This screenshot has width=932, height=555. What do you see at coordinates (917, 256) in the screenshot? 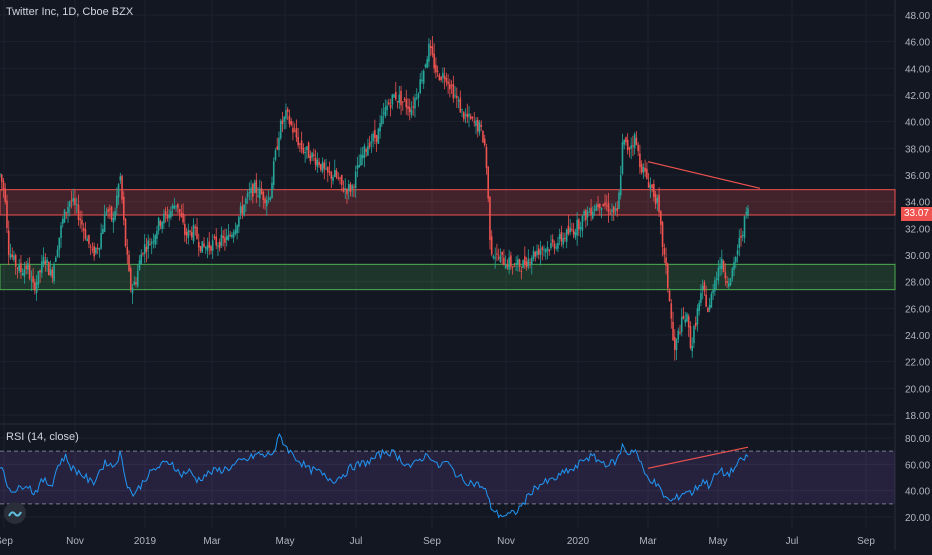
I see `price-tick-label: 30.00` at bounding box center [917, 256].